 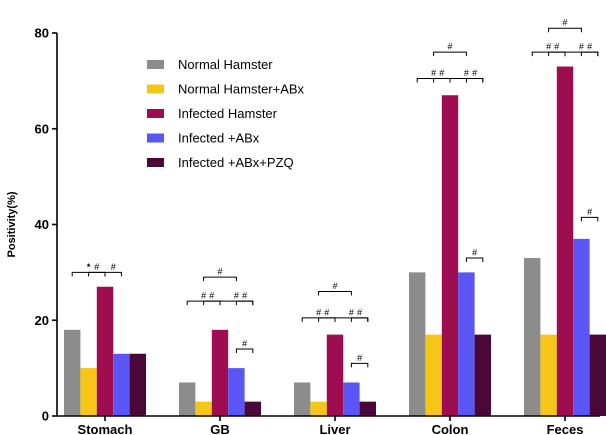 What do you see at coordinates (565, 428) in the screenshot?
I see `x-tick-label-feces: Feces` at bounding box center [565, 428].